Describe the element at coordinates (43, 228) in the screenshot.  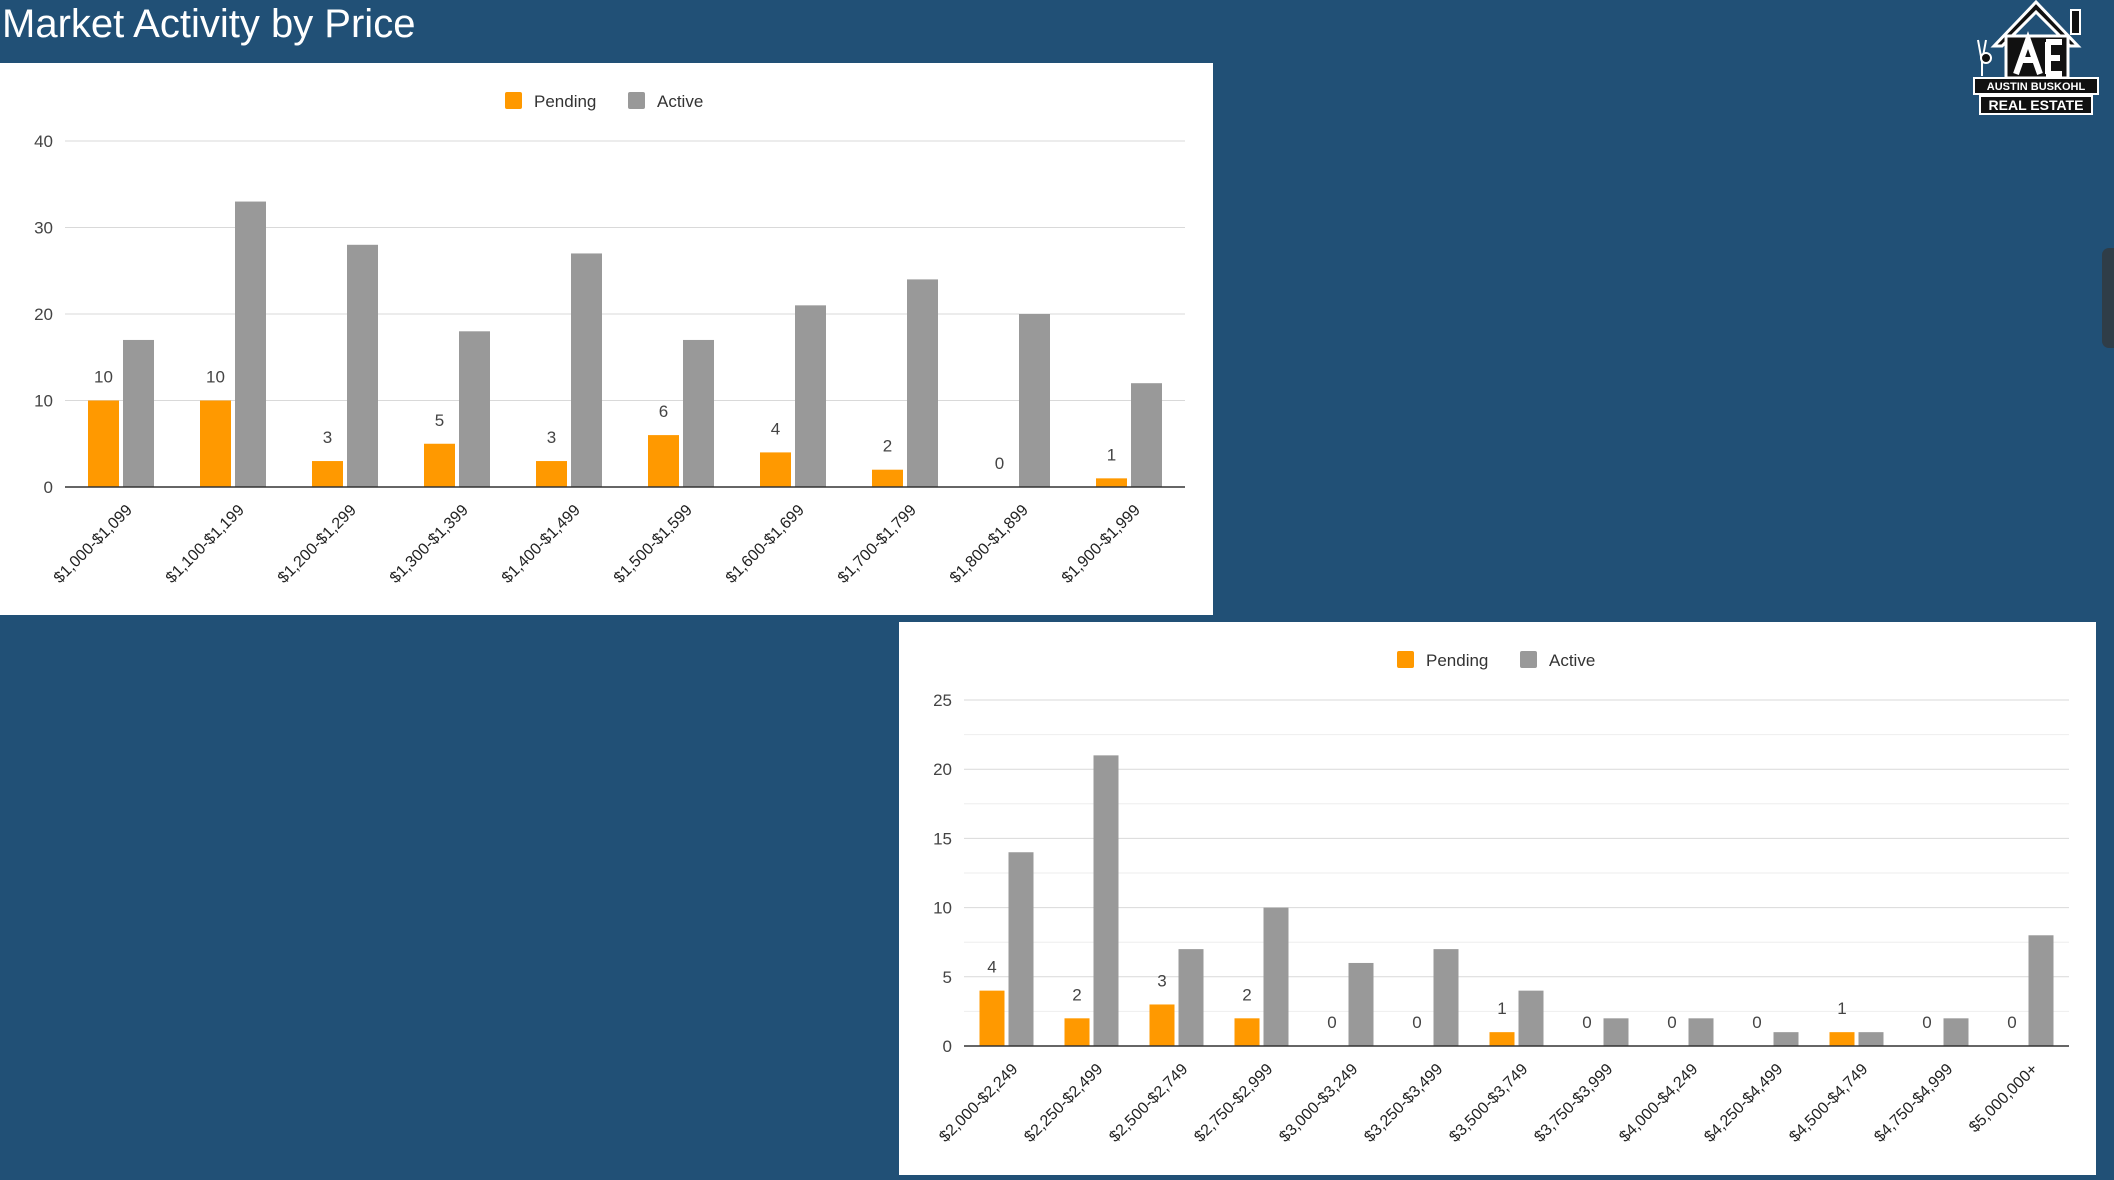
I see `y-tick-label: 30` at that location.